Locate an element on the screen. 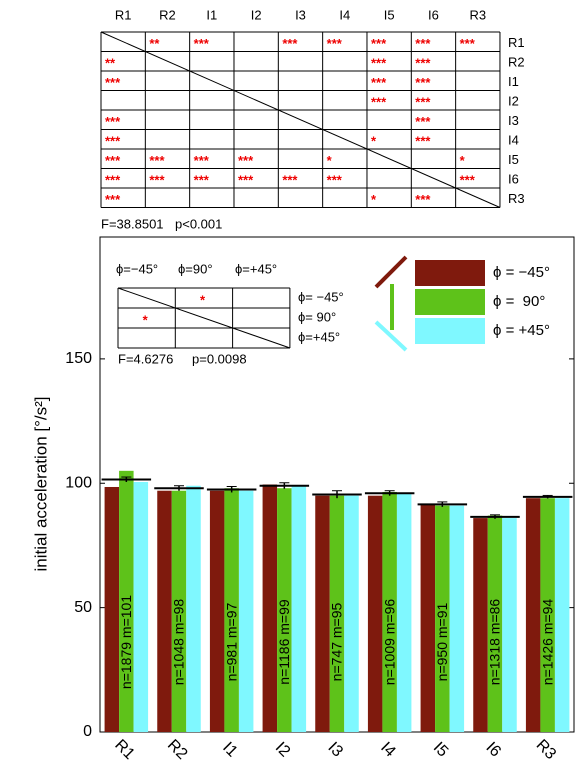 Image resolution: width=585 pixels, height=764 pixels. bar-label: n=747 m=95 is located at coordinates (337, 641).